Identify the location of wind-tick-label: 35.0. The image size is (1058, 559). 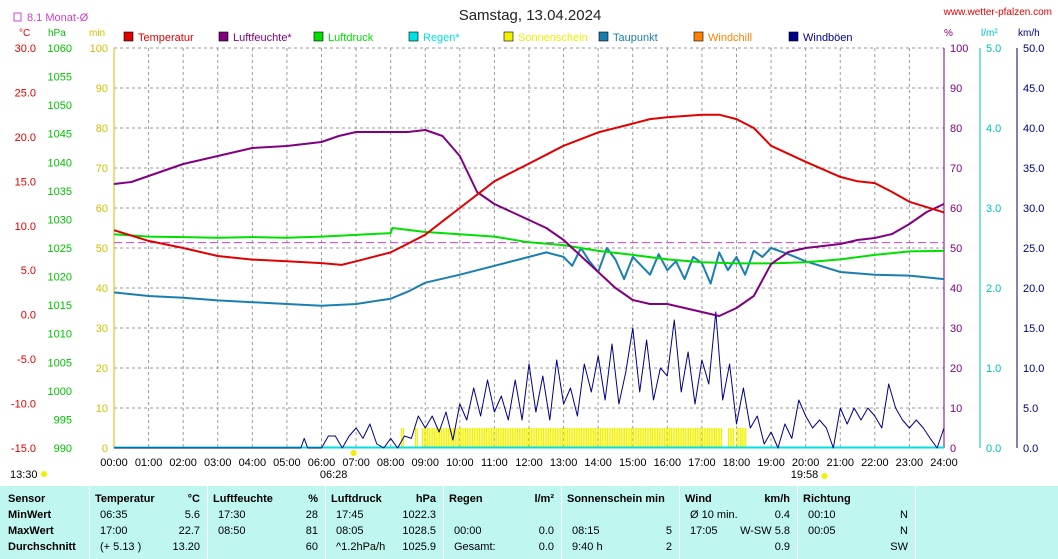
(1033, 169).